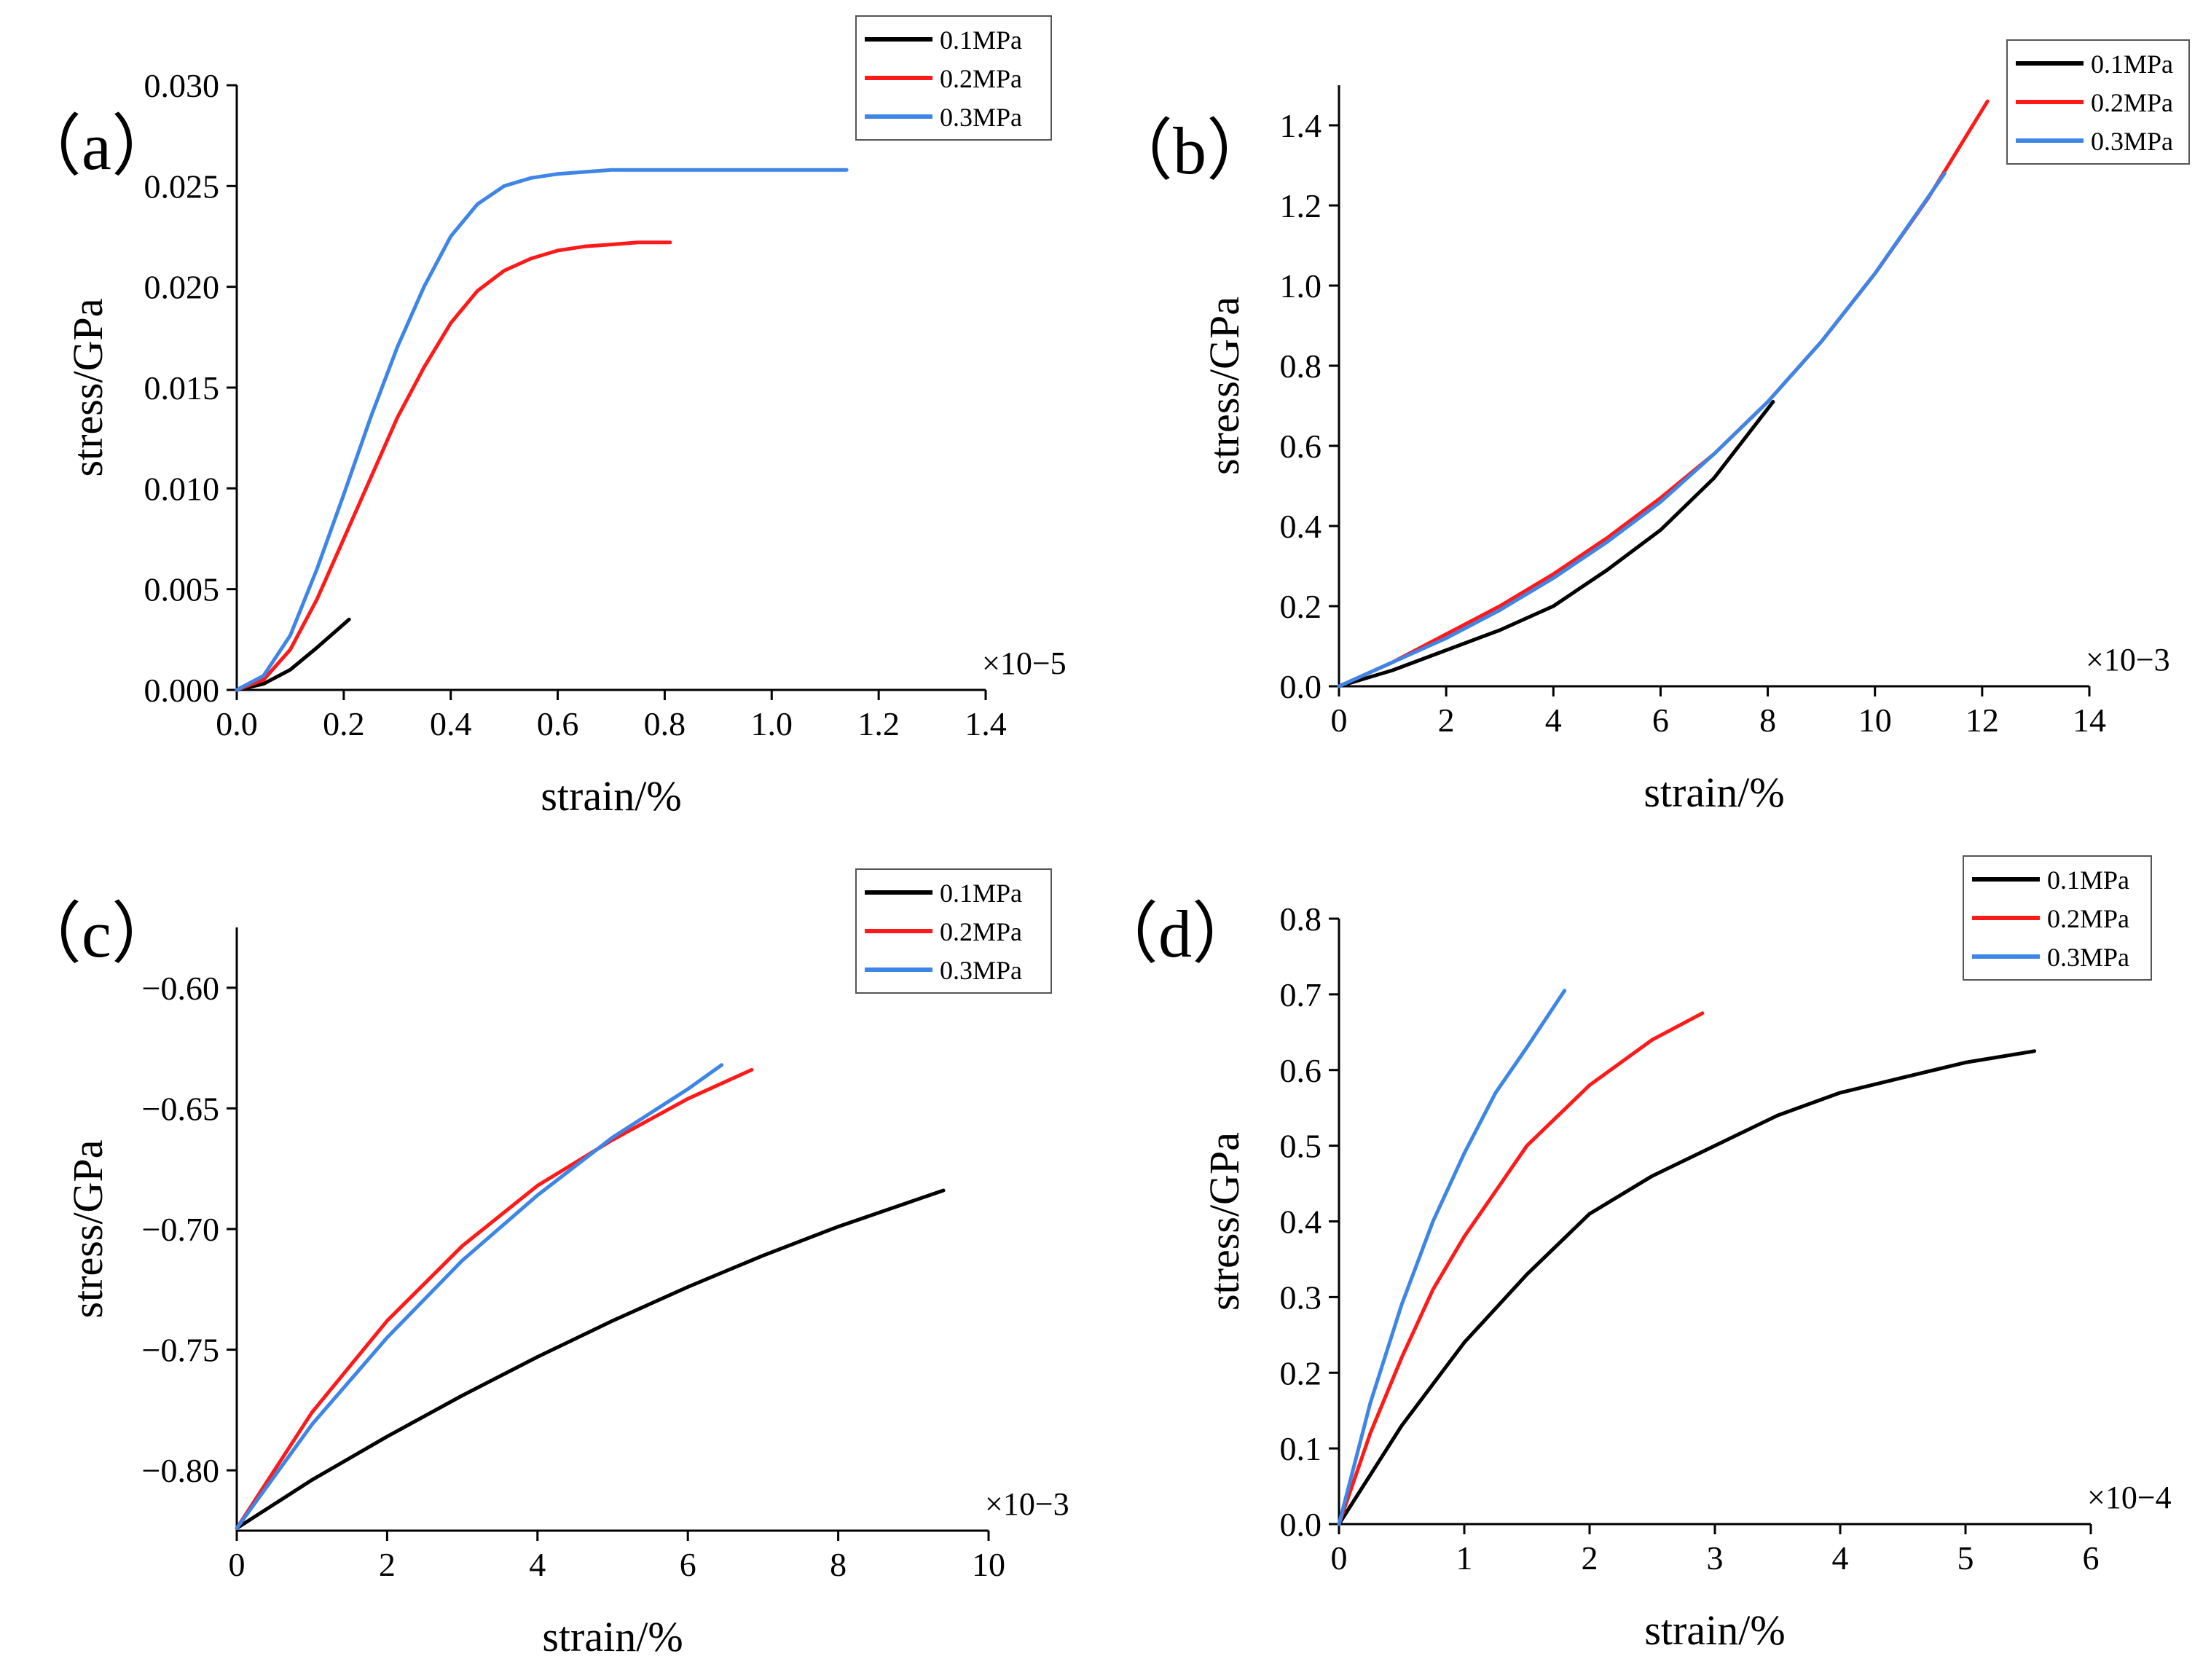  Describe the element at coordinates (182, 287) in the screenshot. I see `y-tick-label: 0.020` at that location.